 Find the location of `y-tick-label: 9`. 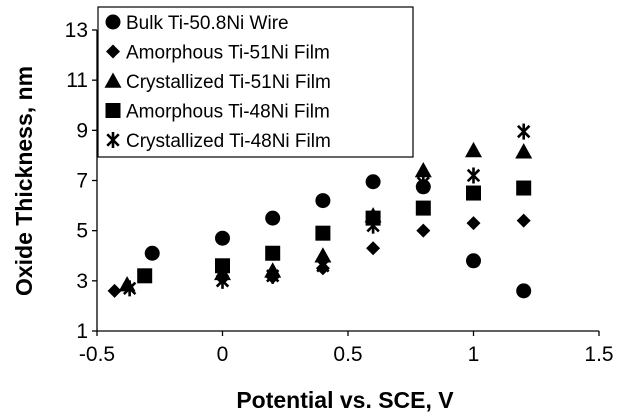

y-tick-label: 9 is located at coordinates (82, 130).